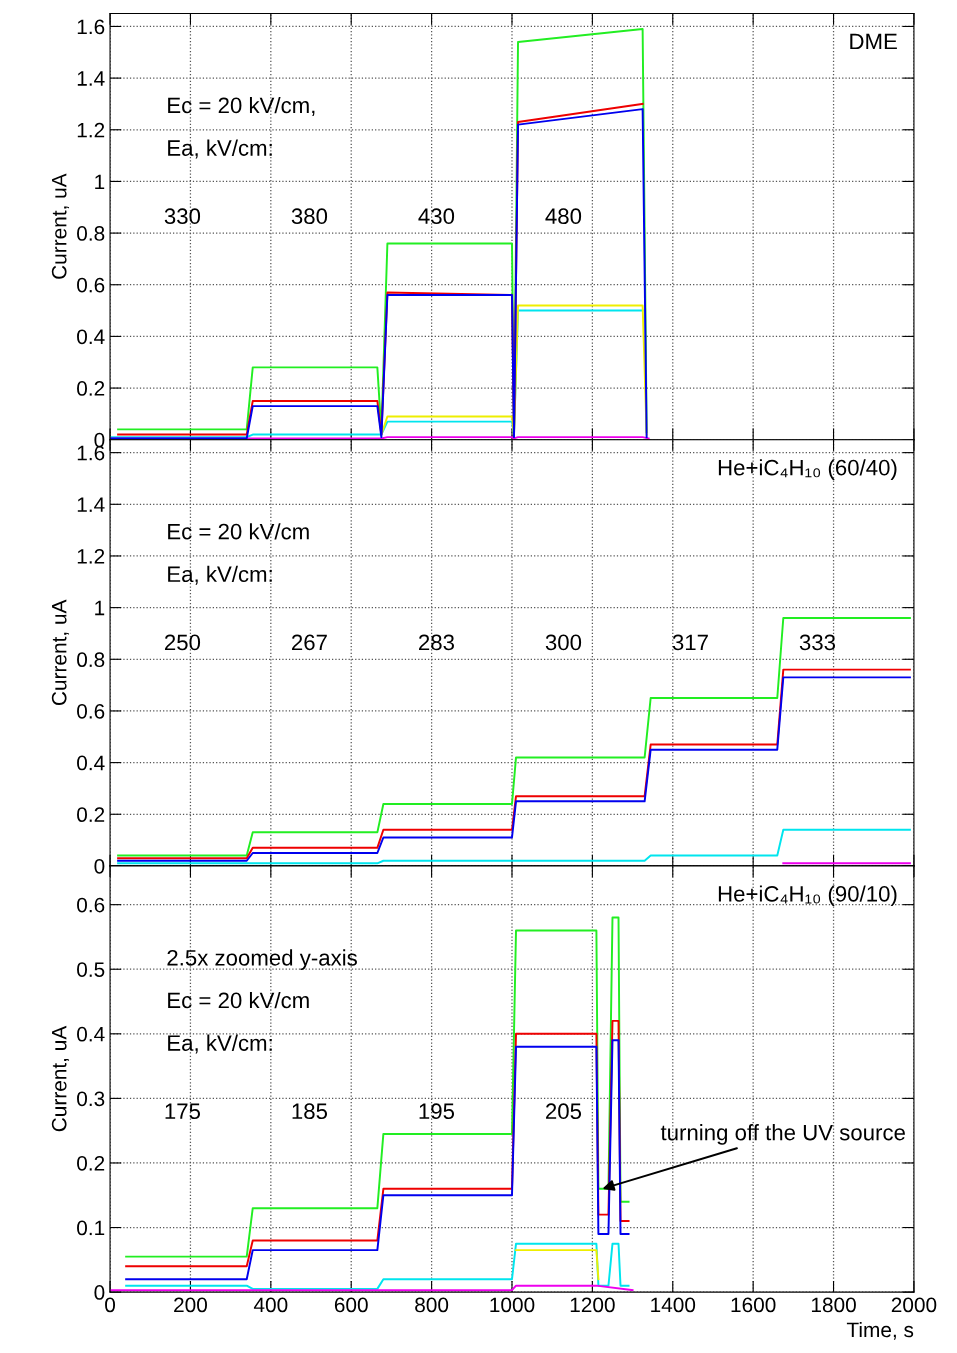  Describe the element at coordinates (182, 642) in the screenshot. I see `annotation: 250` at that location.